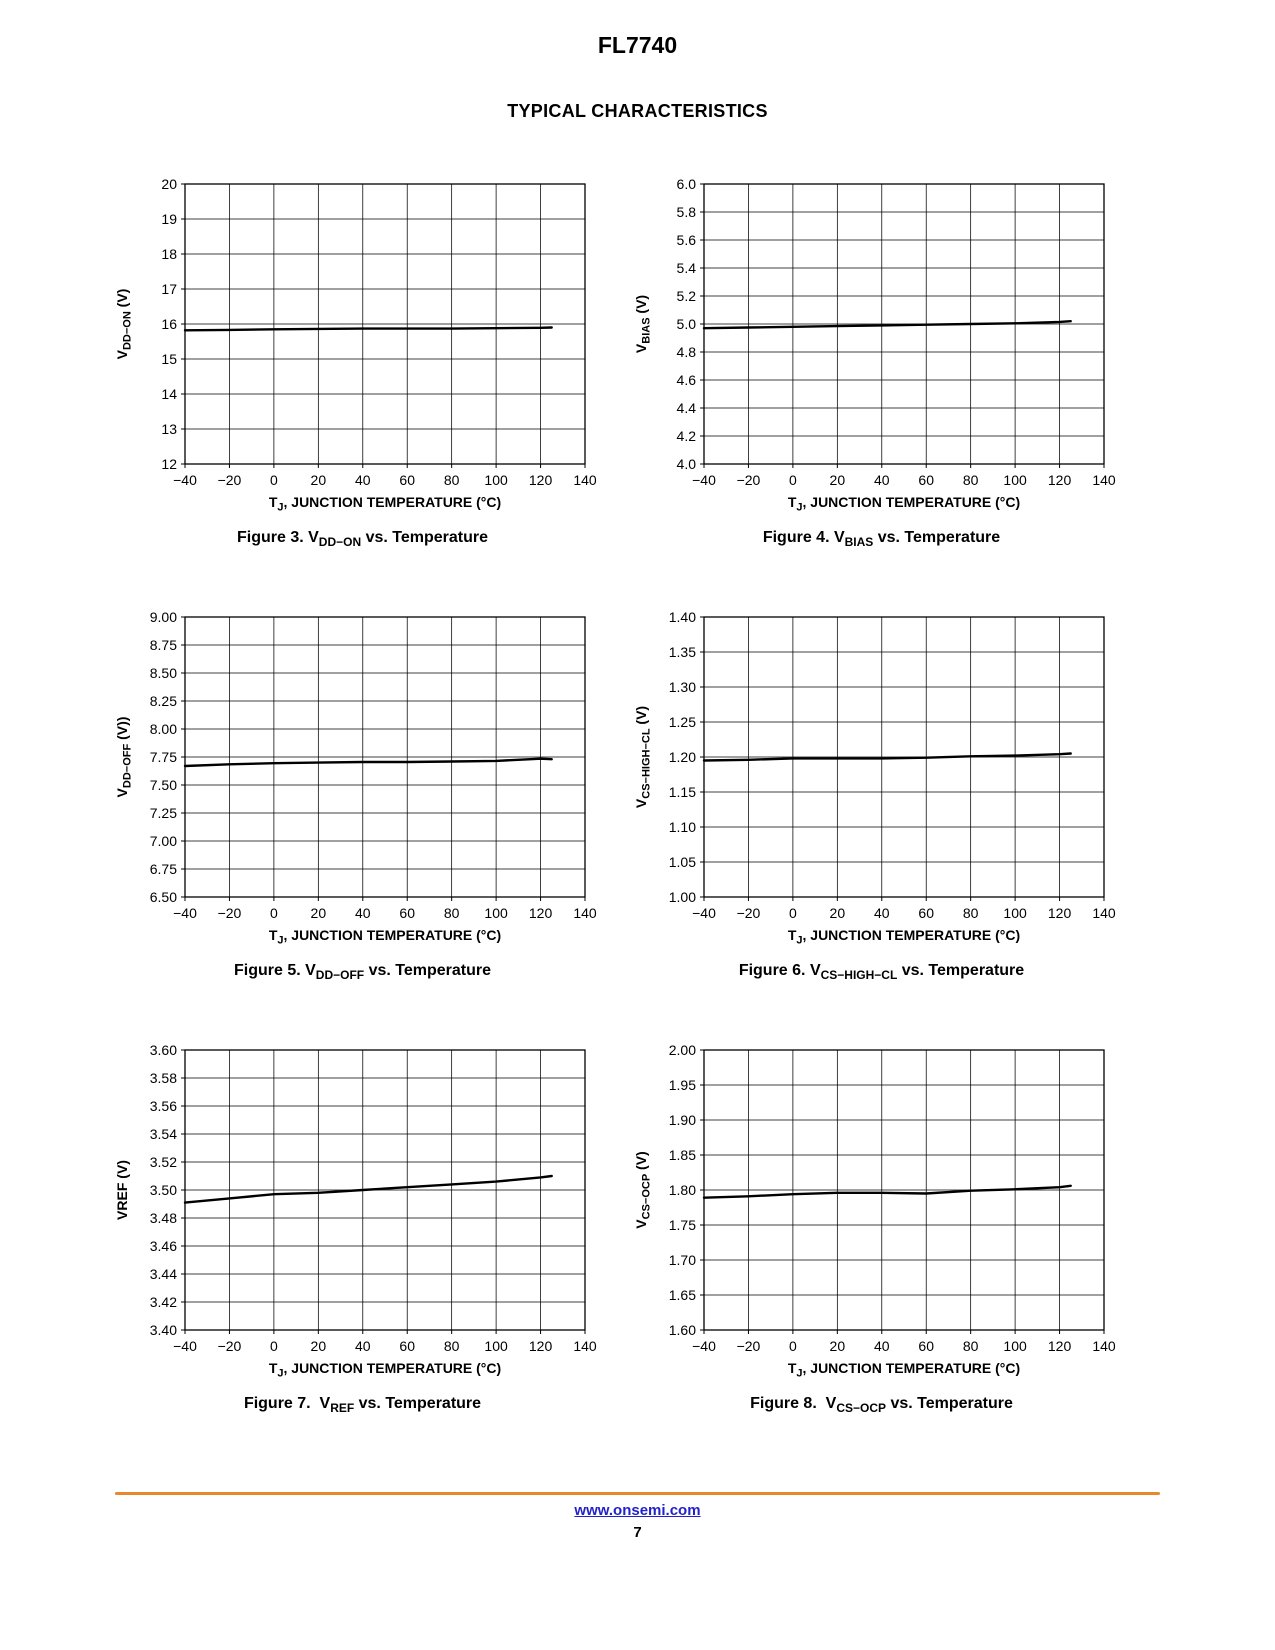 The image size is (1275, 1650). I want to click on svg-text: 5.6, so click(686, 240).